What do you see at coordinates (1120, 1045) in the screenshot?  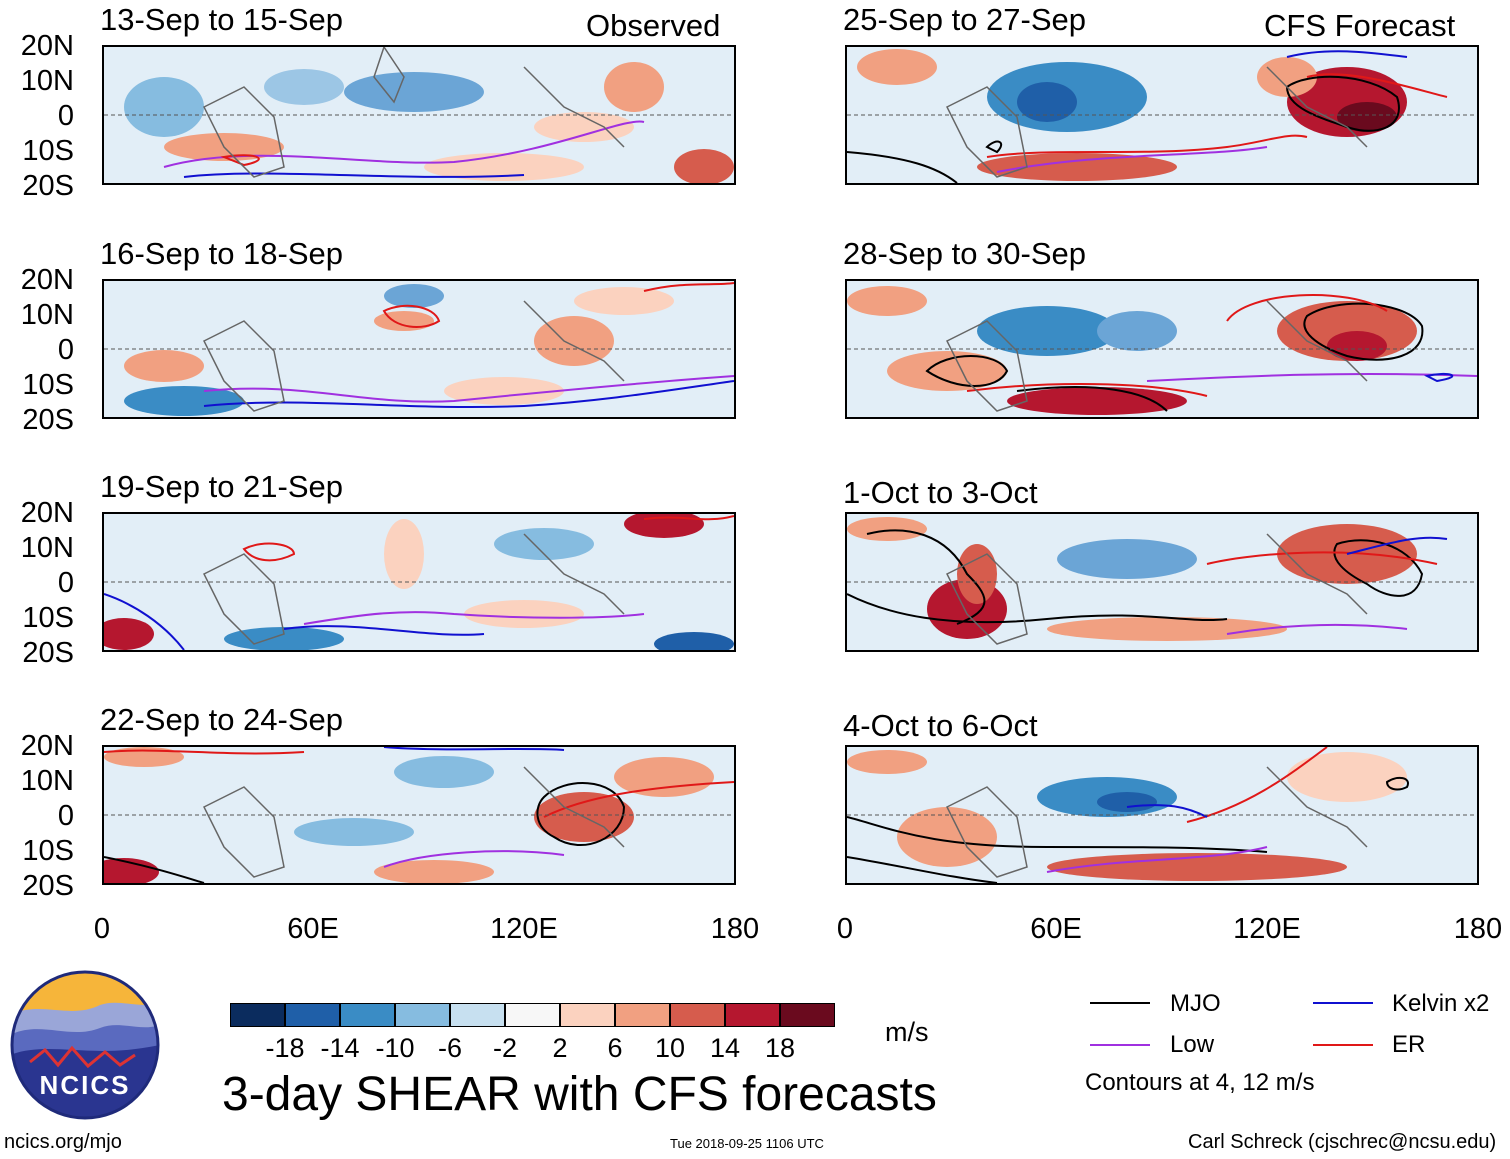 I see `legend-low-line` at bounding box center [1120, 1045].